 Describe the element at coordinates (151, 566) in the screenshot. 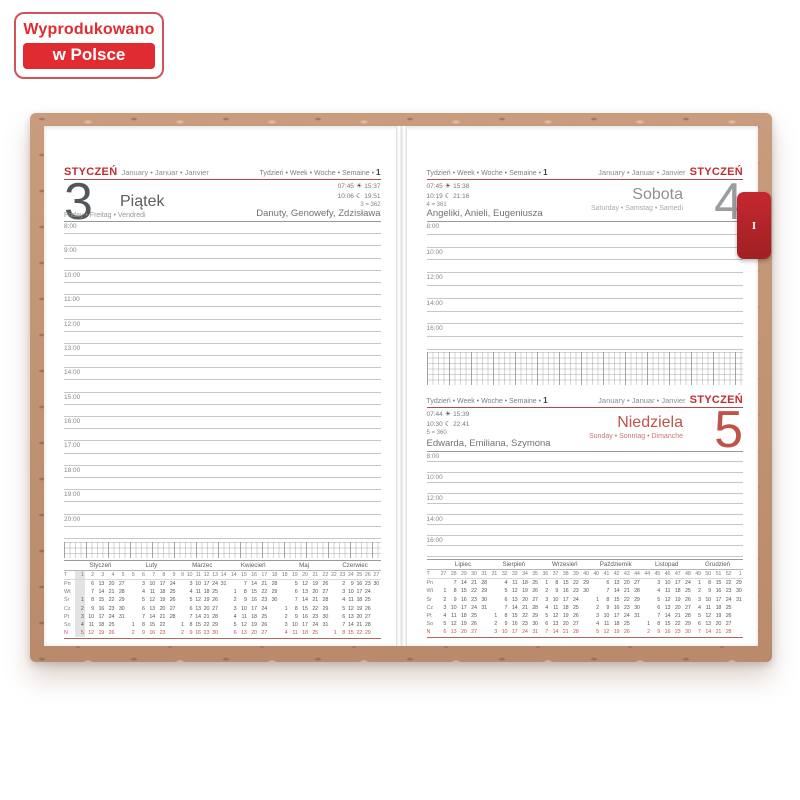

I see `mini-month-title: Luty` at that location.